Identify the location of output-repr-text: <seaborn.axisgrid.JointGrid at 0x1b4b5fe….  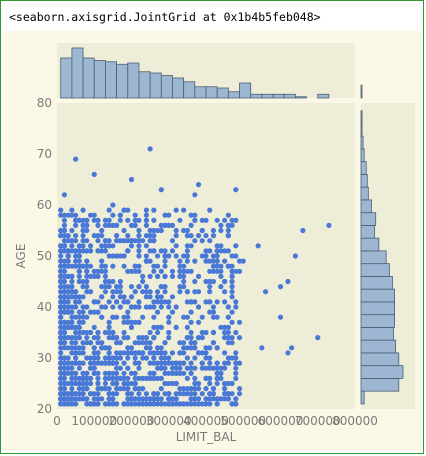
(165, 17).